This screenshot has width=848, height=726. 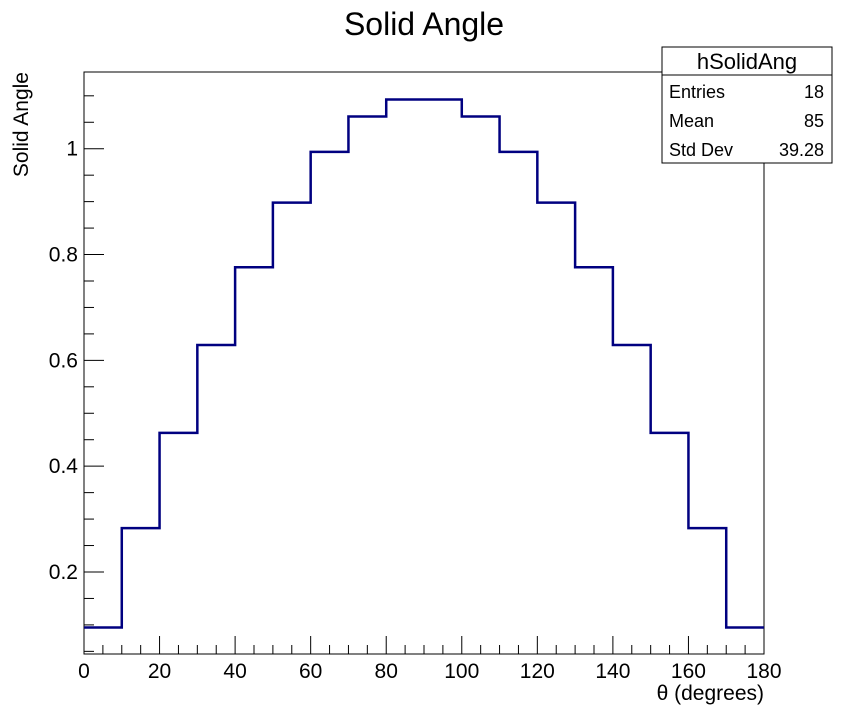 I want to click on x-axis: 0 20 40 60 80 100 120 140 160 180, so click(x=430, y=659).